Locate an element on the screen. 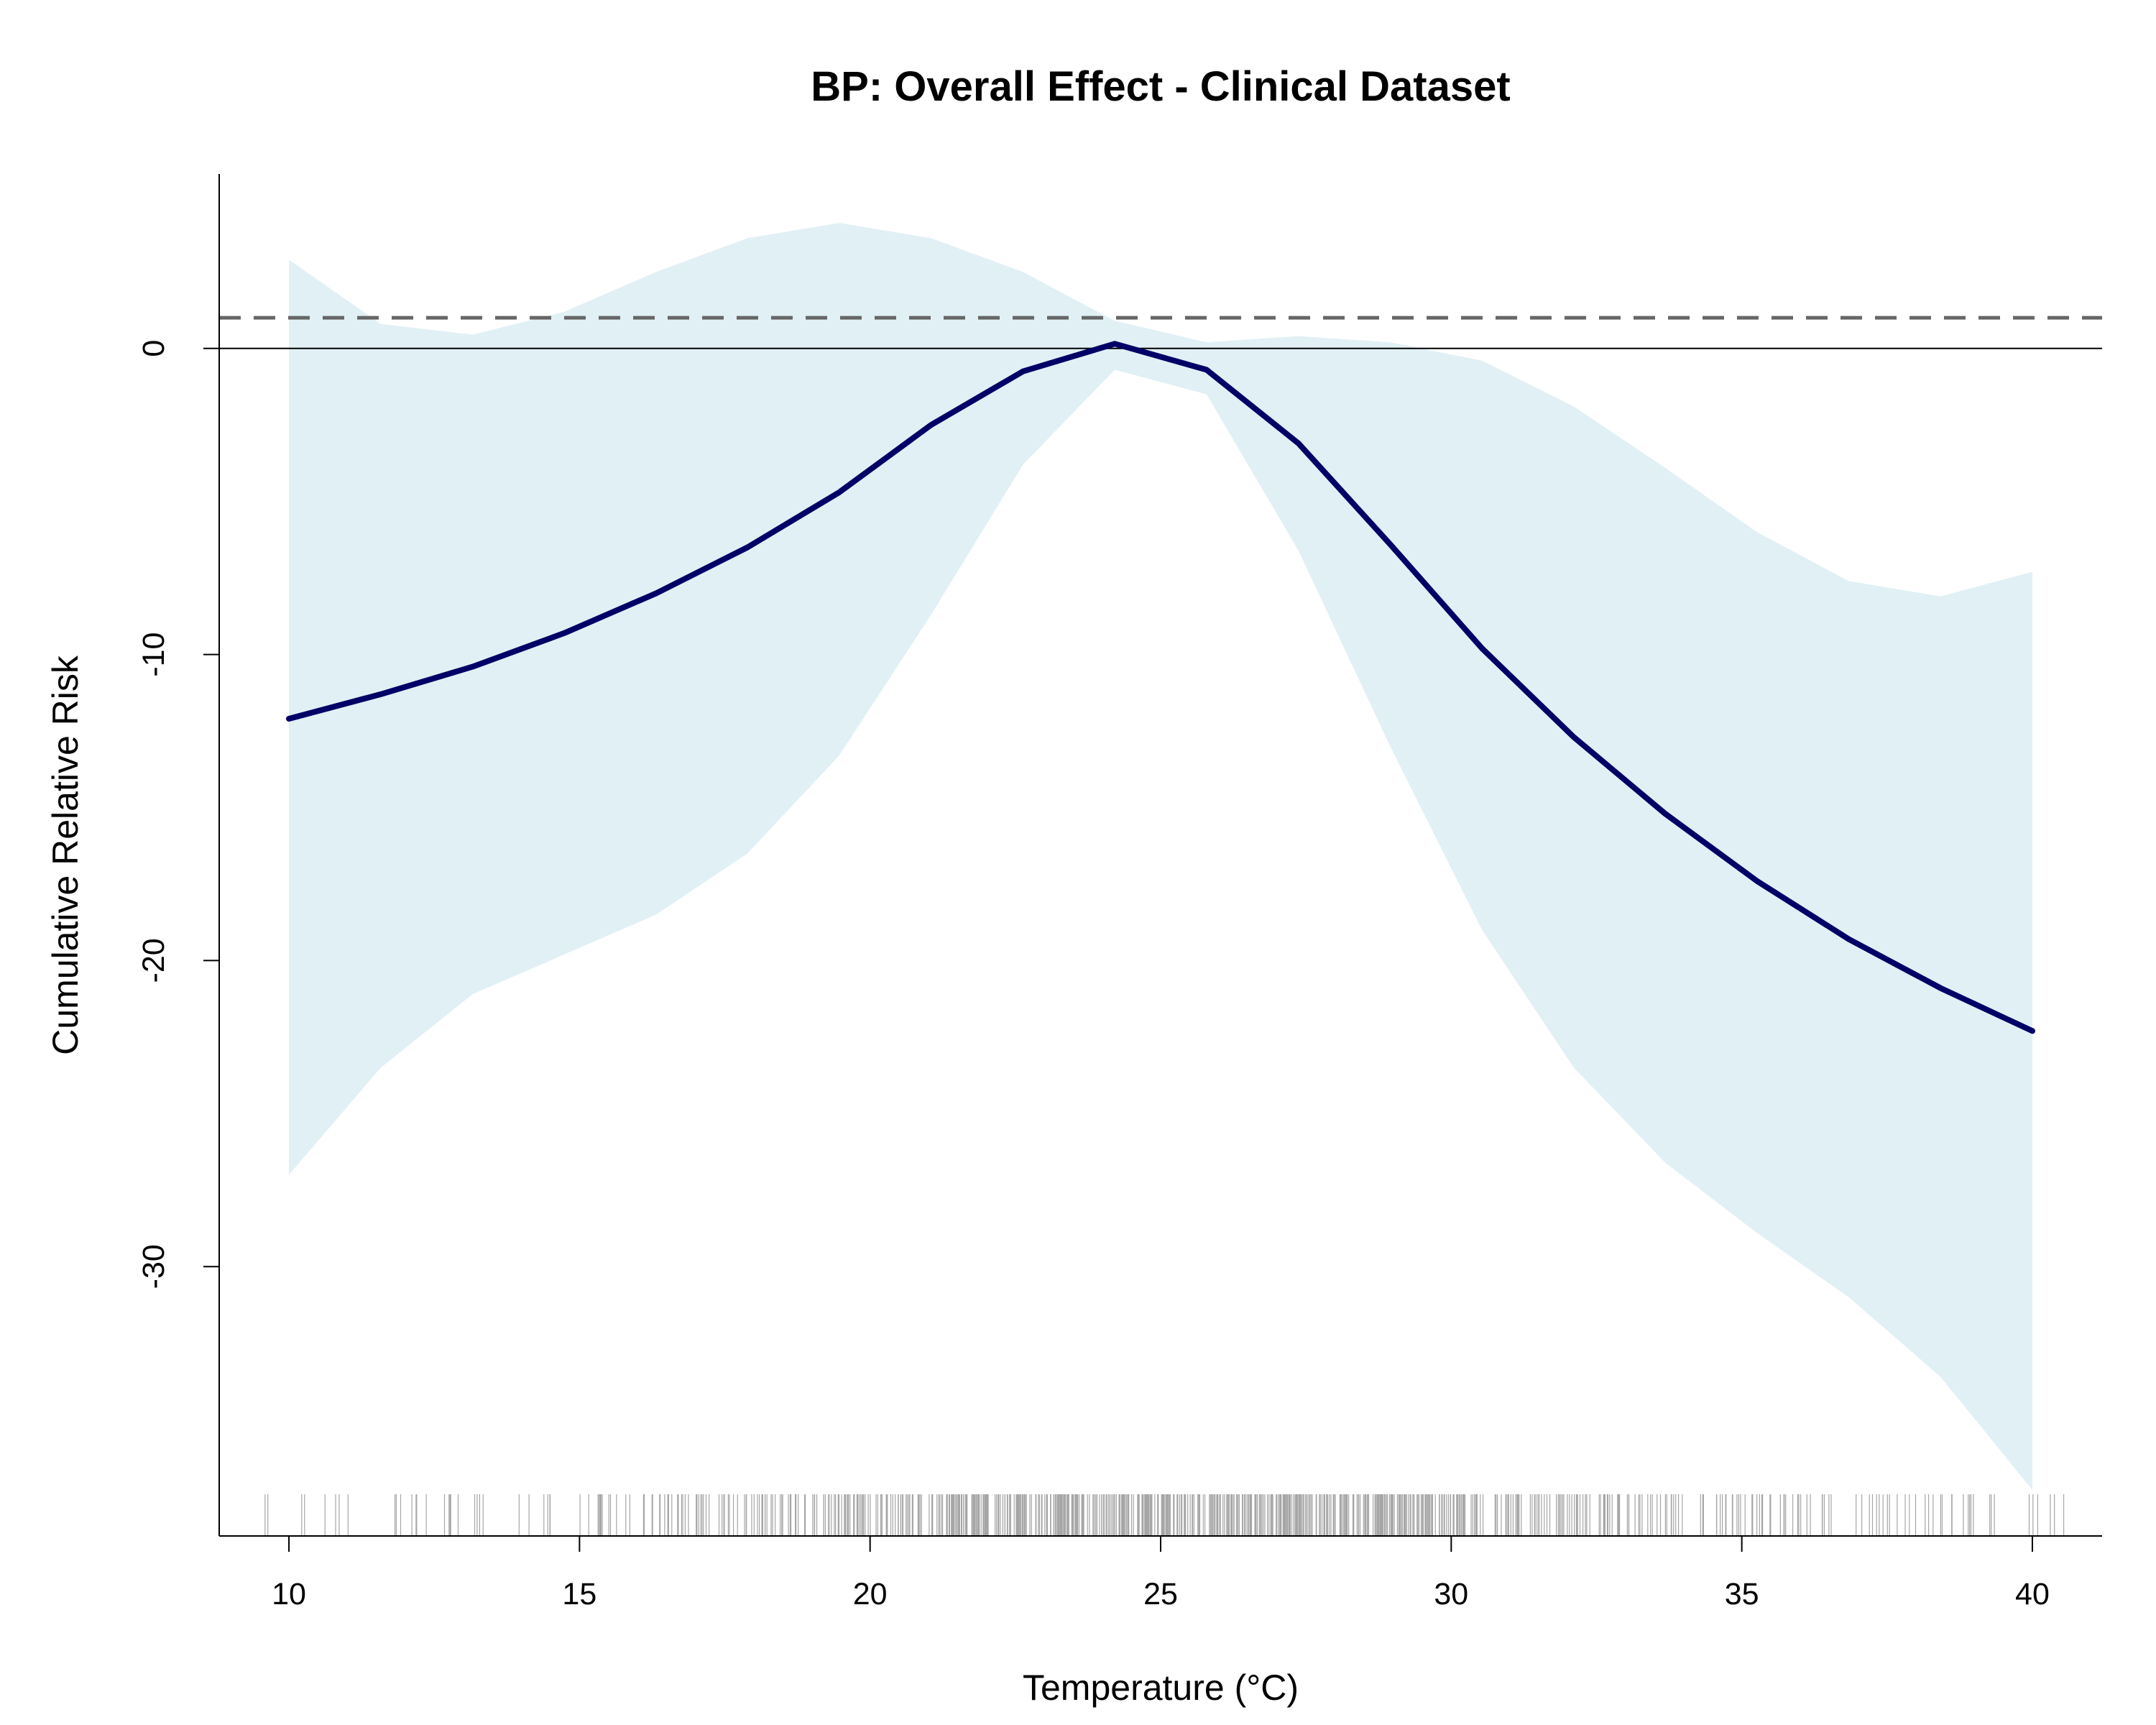 This screenshot has height=1725, width=2156. x-tick-label: 40 is located at coordinates (2032, 1594).